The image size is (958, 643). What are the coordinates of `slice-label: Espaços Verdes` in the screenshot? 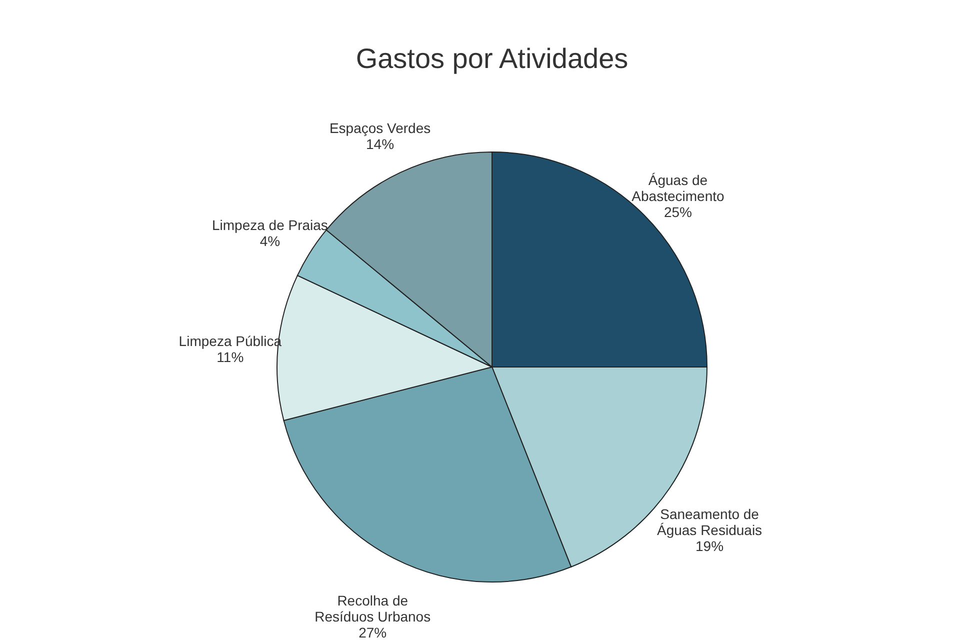 It's located at (380, 128).